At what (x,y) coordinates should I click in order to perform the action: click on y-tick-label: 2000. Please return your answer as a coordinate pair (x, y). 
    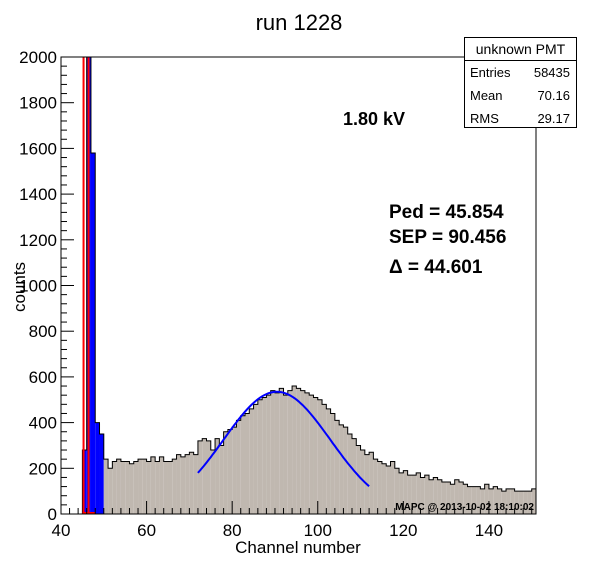
    Looking at the image, I should click on (38, 57).